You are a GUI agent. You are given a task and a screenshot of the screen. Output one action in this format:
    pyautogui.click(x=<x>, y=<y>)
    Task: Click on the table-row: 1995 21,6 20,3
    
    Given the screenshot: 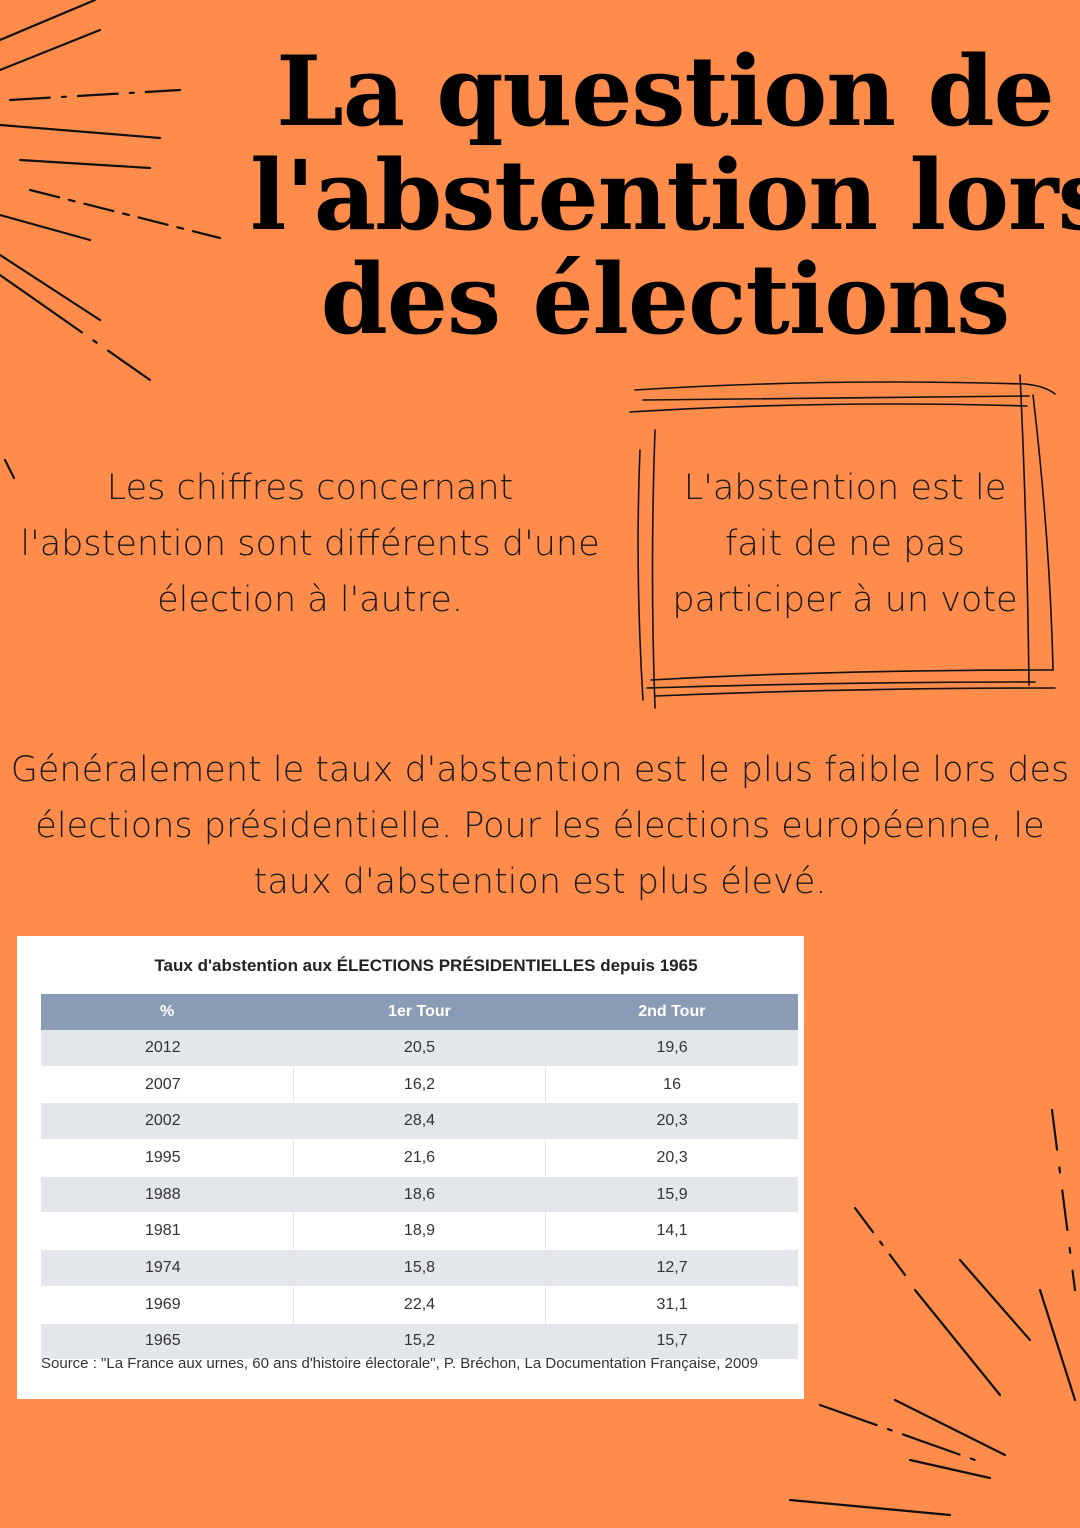 What is the action you would take?
    pyautogui.click(x=419, y=1158)
    